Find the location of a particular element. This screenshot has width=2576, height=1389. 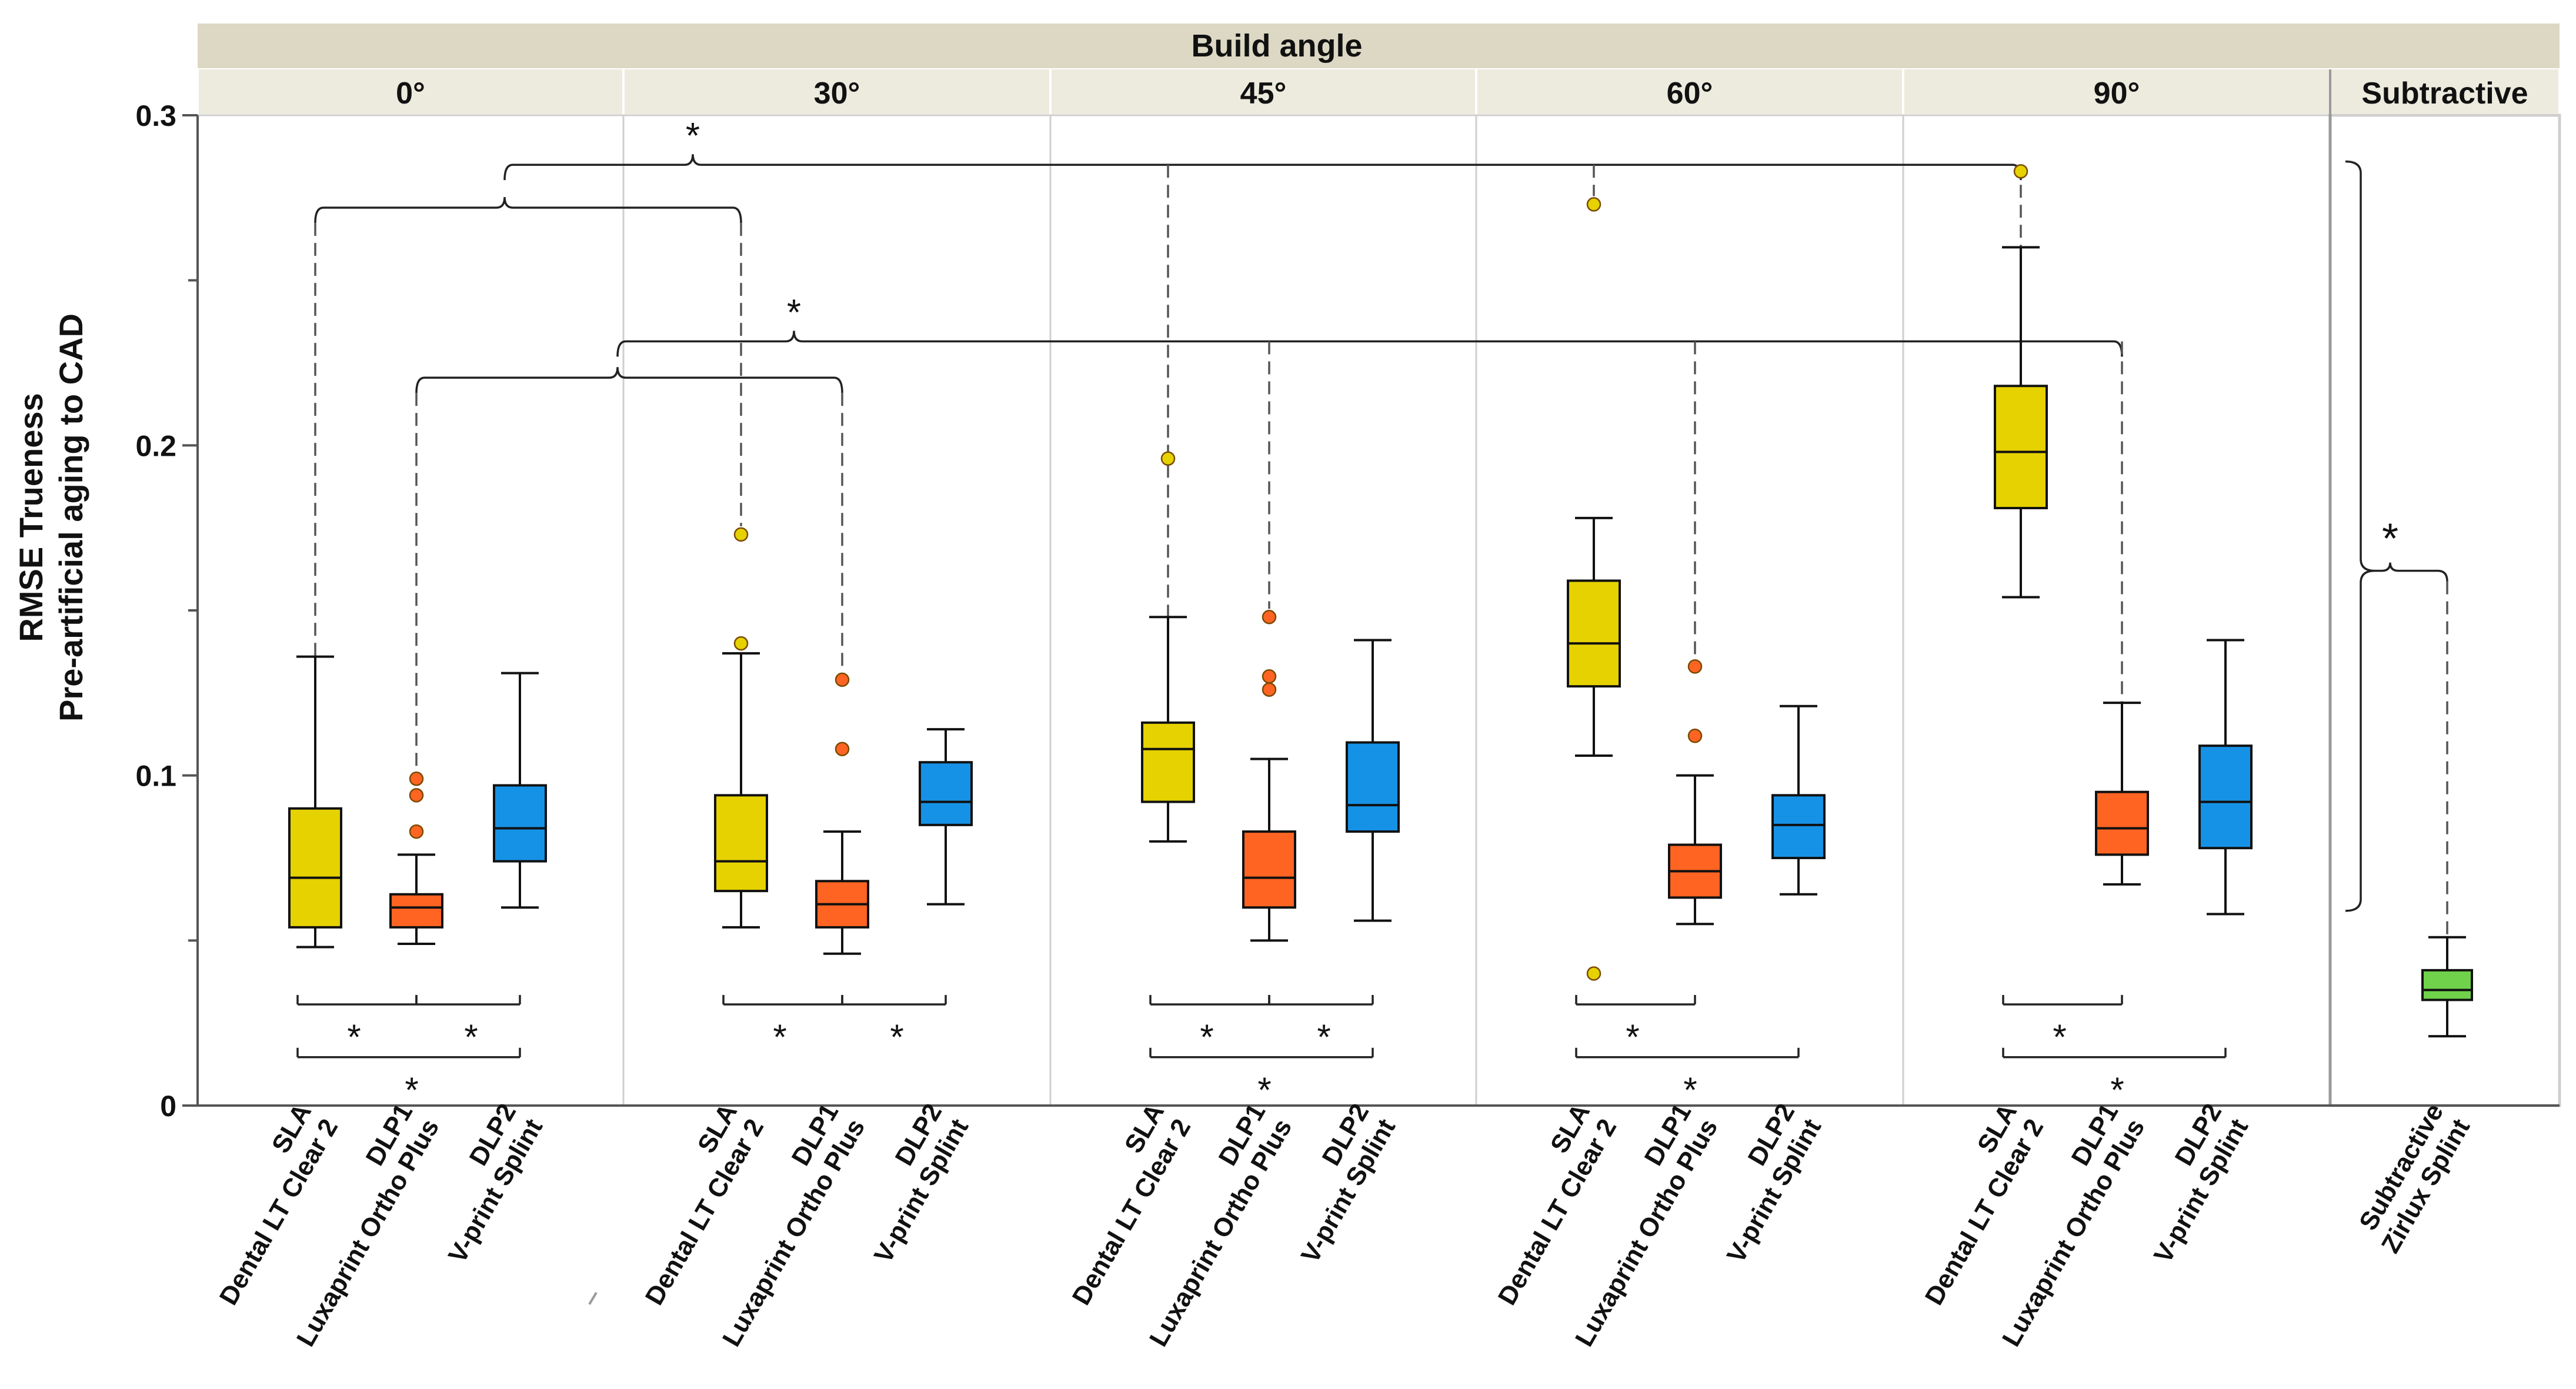

panel-label: Subtractive is located at coordinates (2444, 93).